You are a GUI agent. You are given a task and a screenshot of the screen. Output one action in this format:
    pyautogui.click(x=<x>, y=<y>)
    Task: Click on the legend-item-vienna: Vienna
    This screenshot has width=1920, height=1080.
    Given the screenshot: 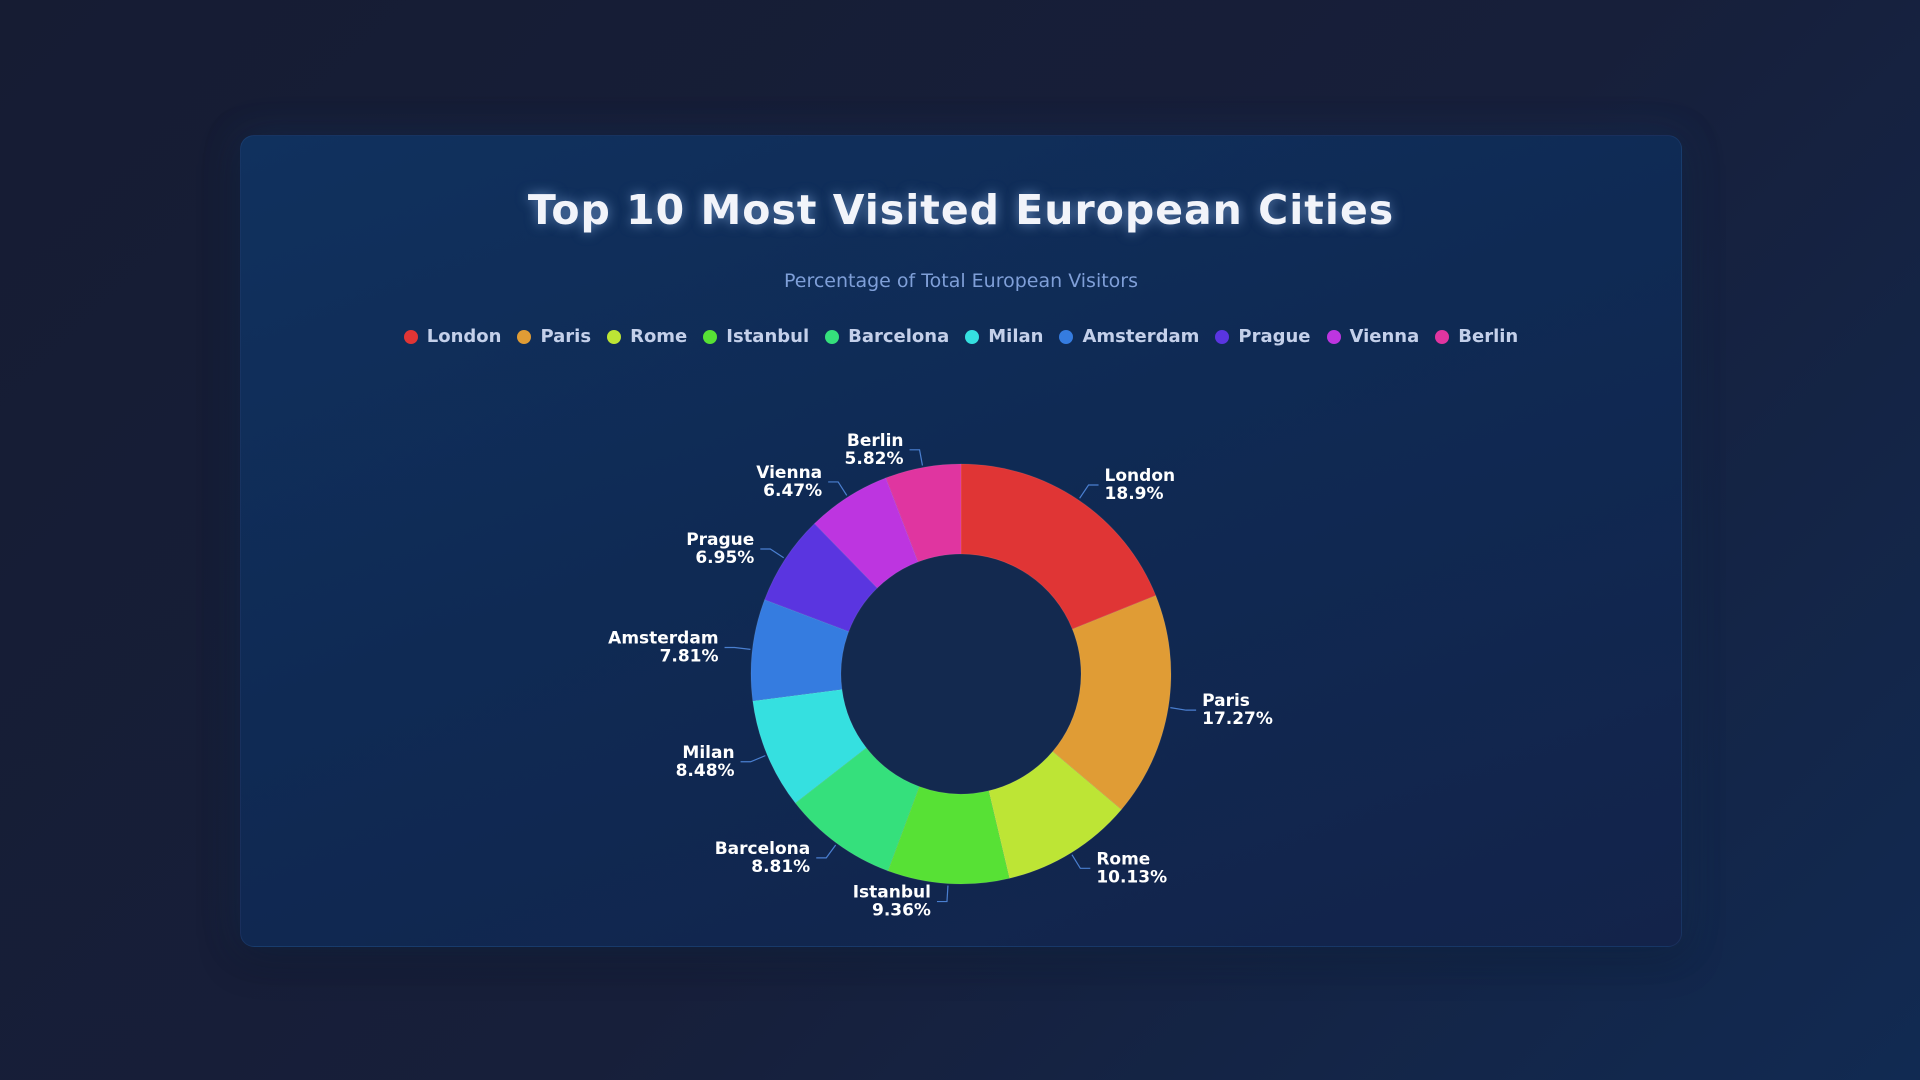 What is the action you would take?
    pyautogui.click(x=1373, y=336)
    